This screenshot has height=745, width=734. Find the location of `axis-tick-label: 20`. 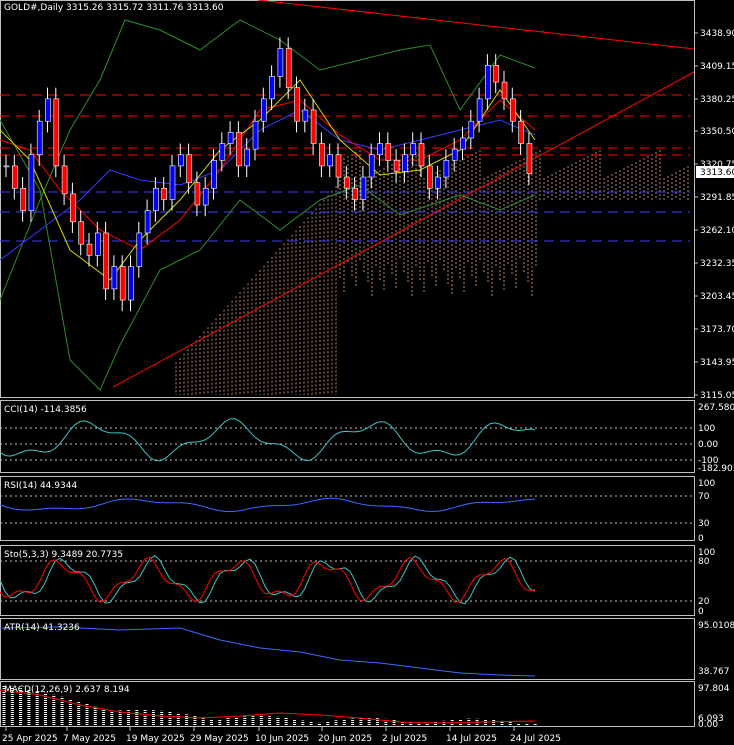

axis-tick-label: 20 is located at coordinates (704, 602).